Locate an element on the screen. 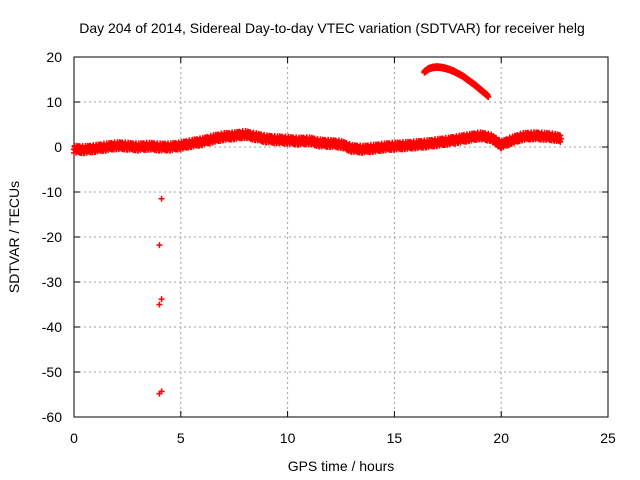  y-tick-label: 20 is located at coordinates (54, 57).